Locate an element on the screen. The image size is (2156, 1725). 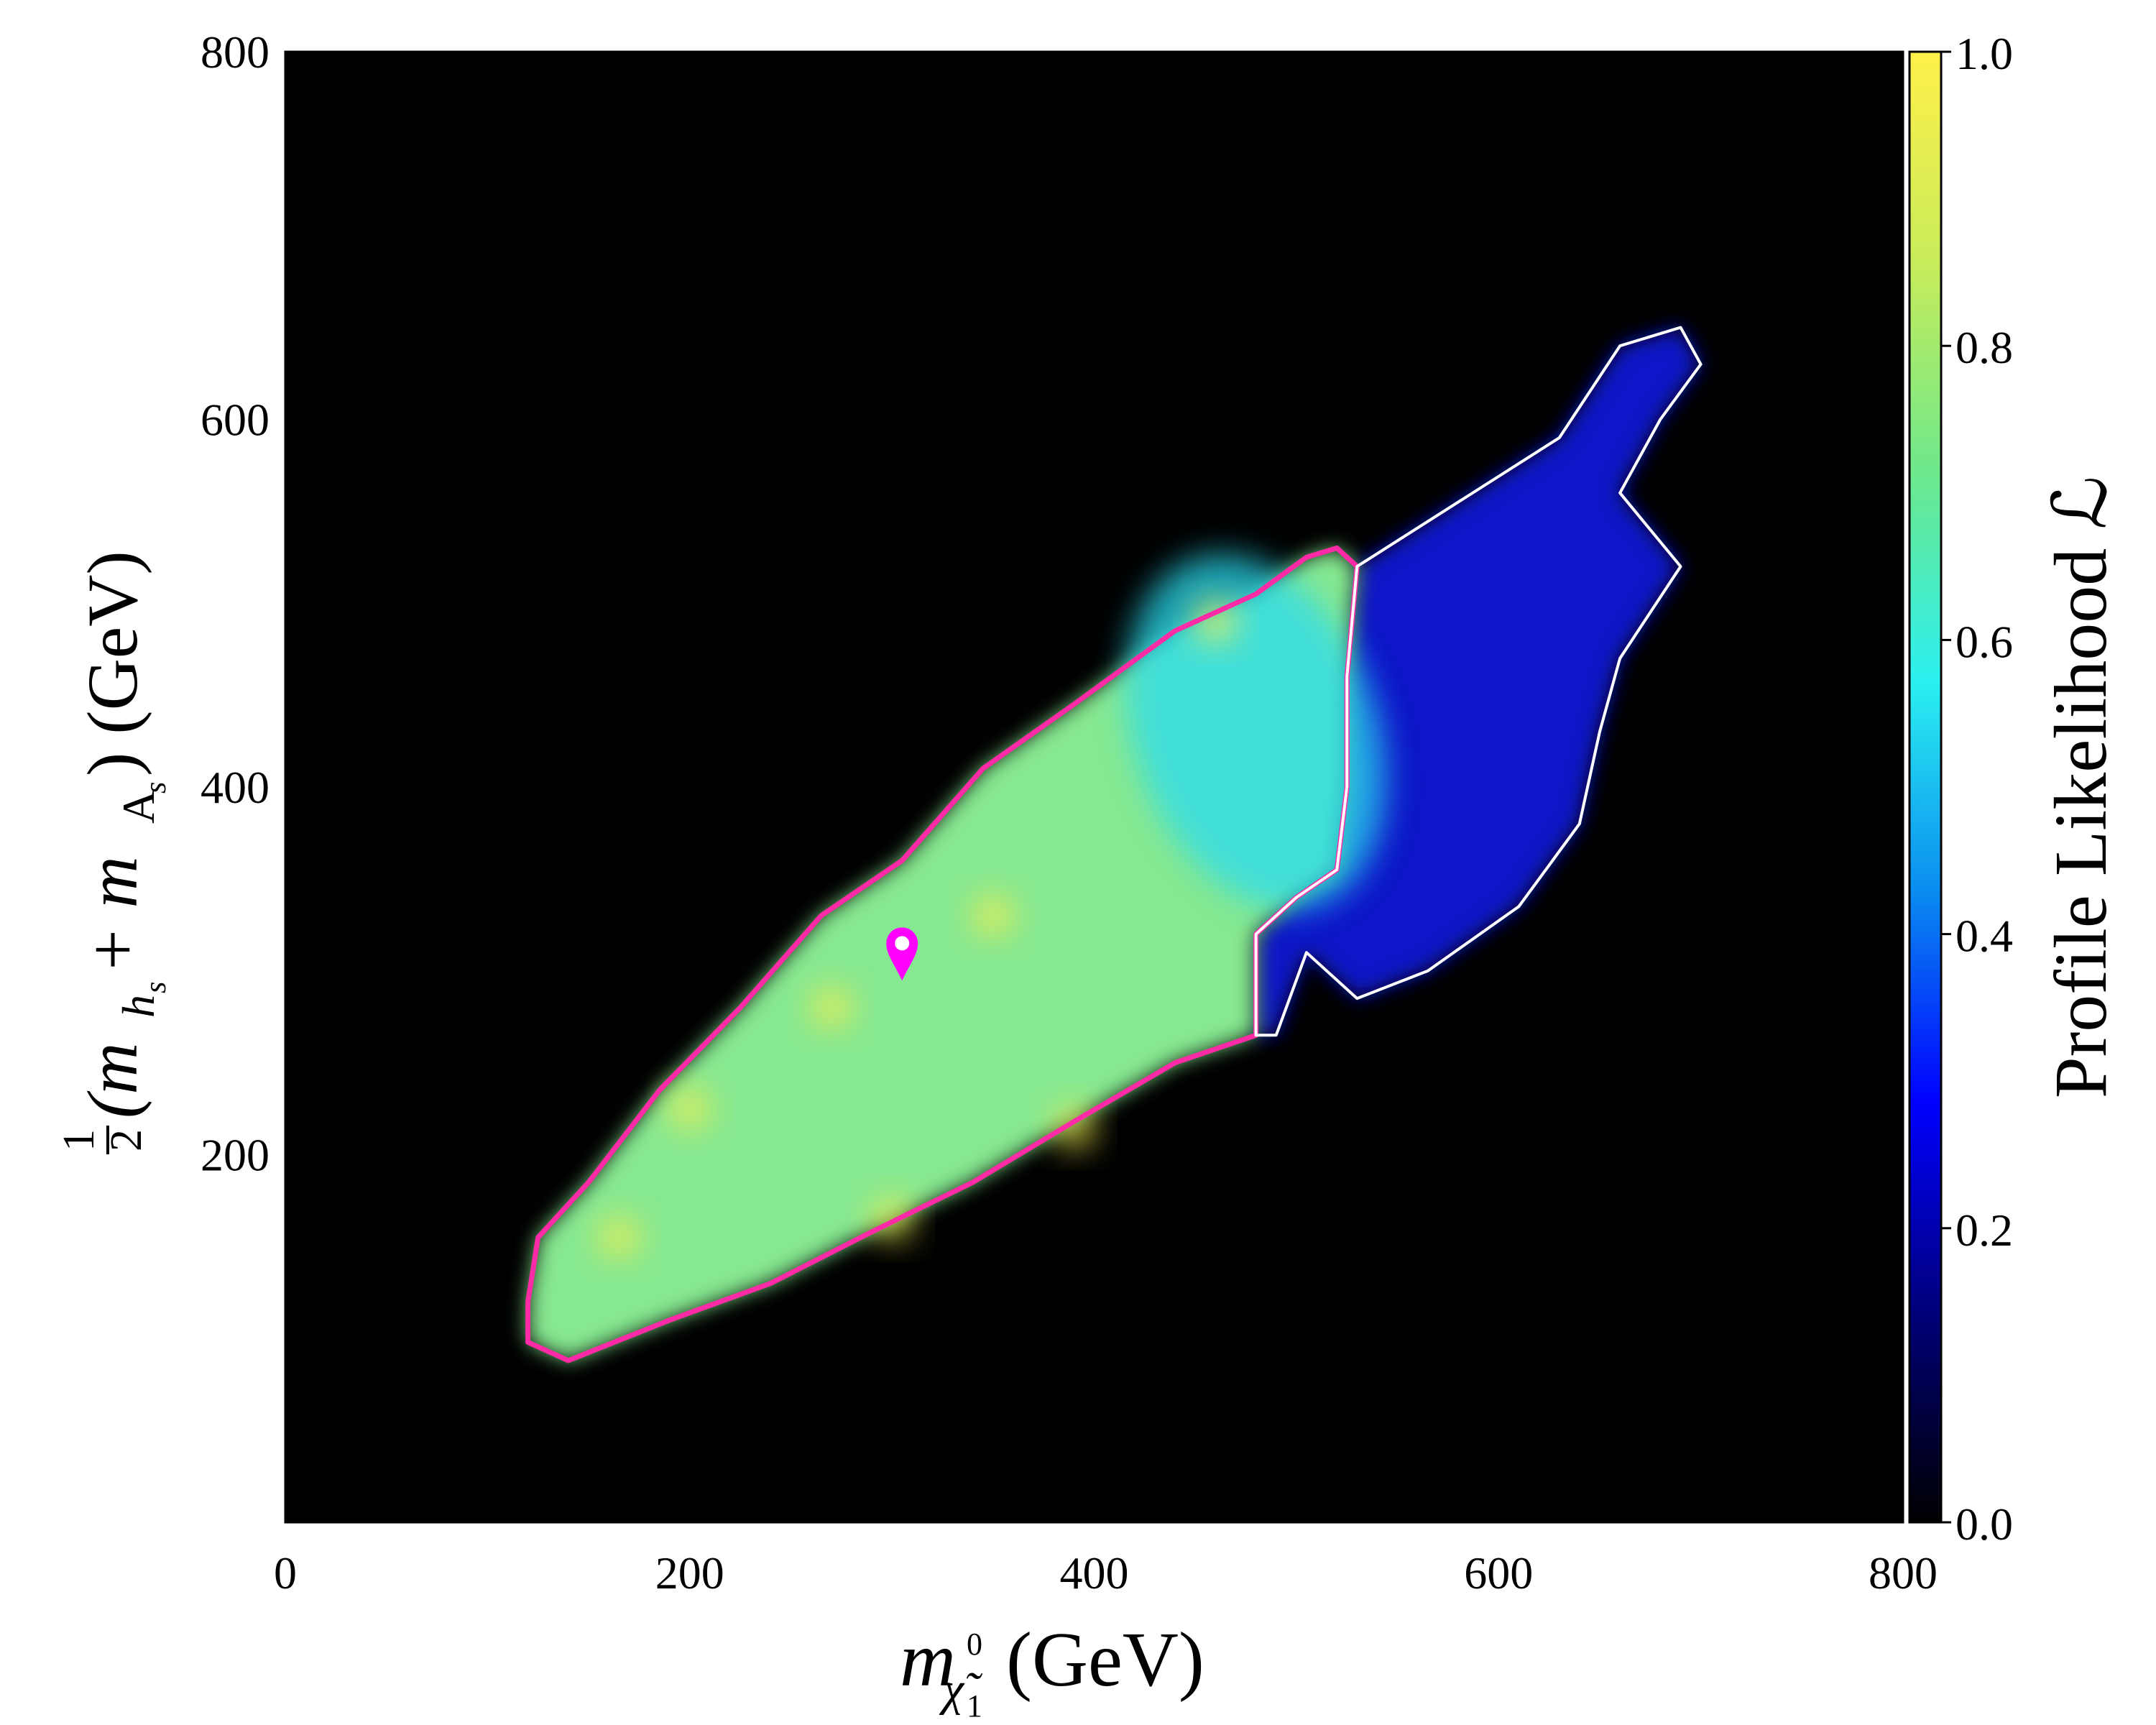
y-axis-subscript-2: A is located at coordinates (138, 807).